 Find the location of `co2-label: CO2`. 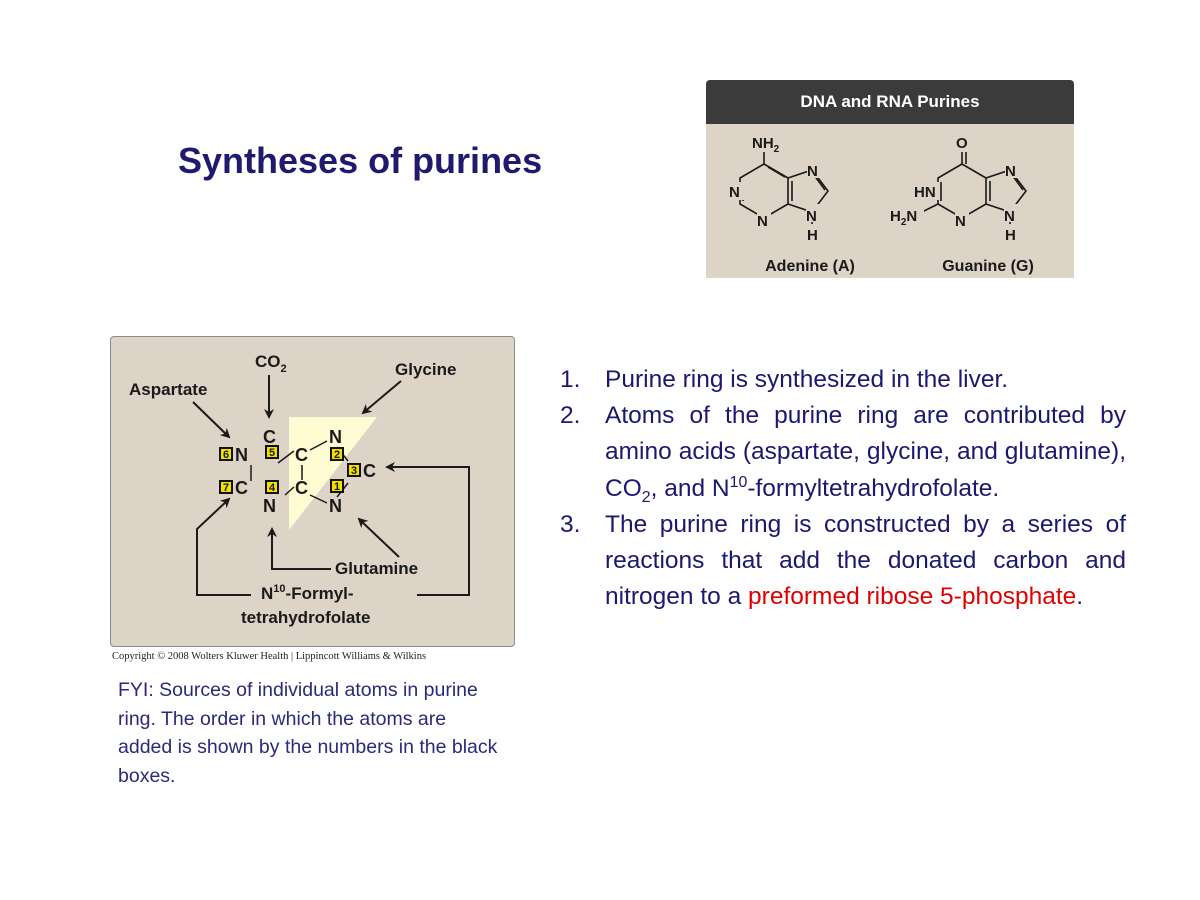

co2-label: CO2 is located at coordinates (271, 363).